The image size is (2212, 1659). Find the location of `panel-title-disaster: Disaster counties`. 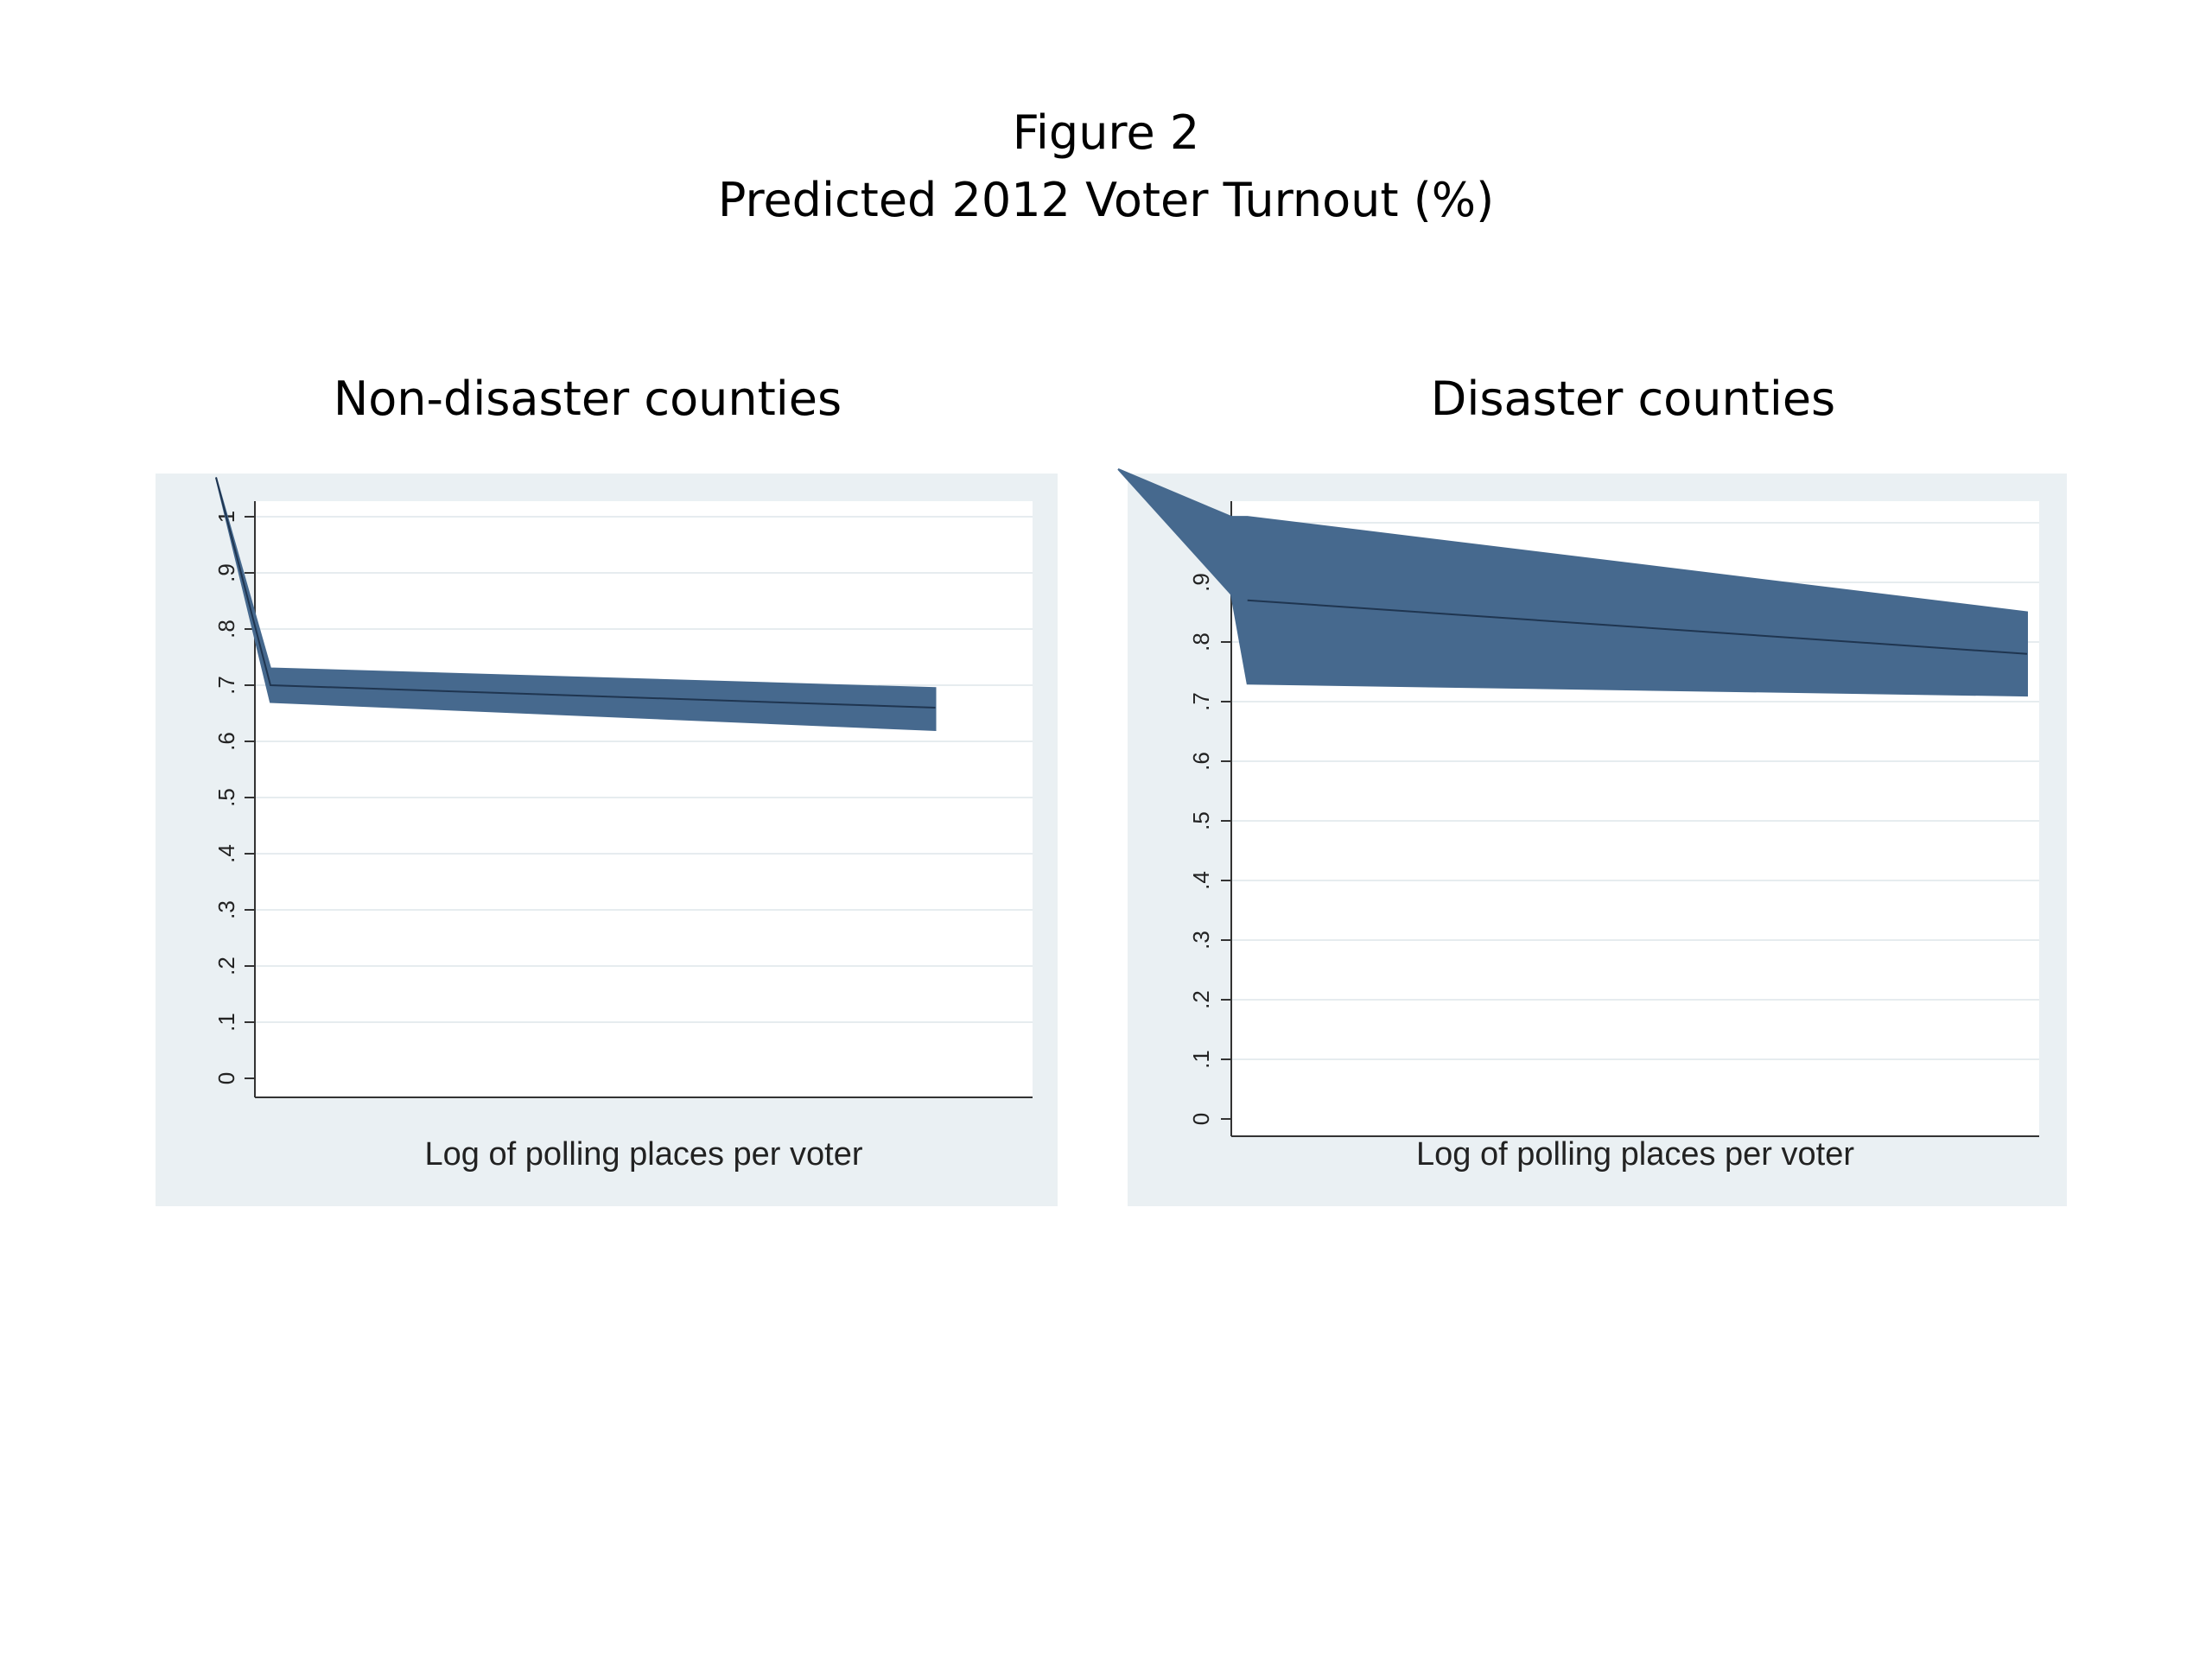

panel-title-disaster: Disaster counties is located at coordinates (1633, 399).